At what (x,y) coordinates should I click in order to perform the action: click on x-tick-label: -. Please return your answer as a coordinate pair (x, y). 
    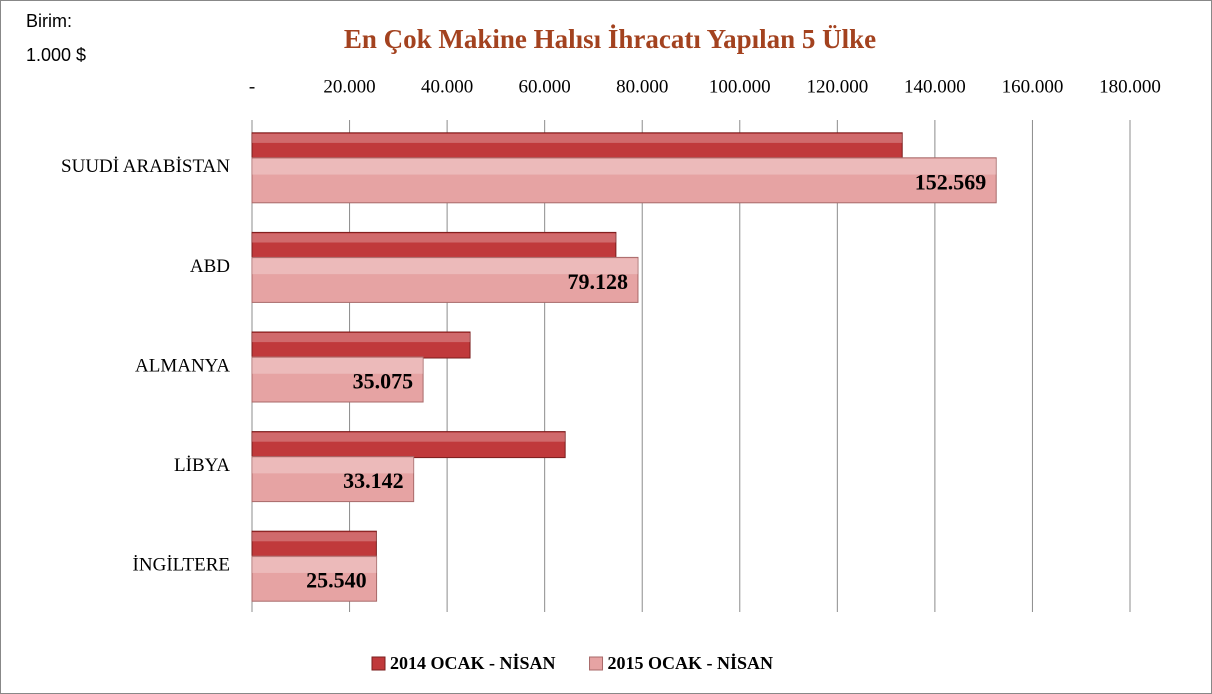
    Looking at the image, I should click on (252, 86).